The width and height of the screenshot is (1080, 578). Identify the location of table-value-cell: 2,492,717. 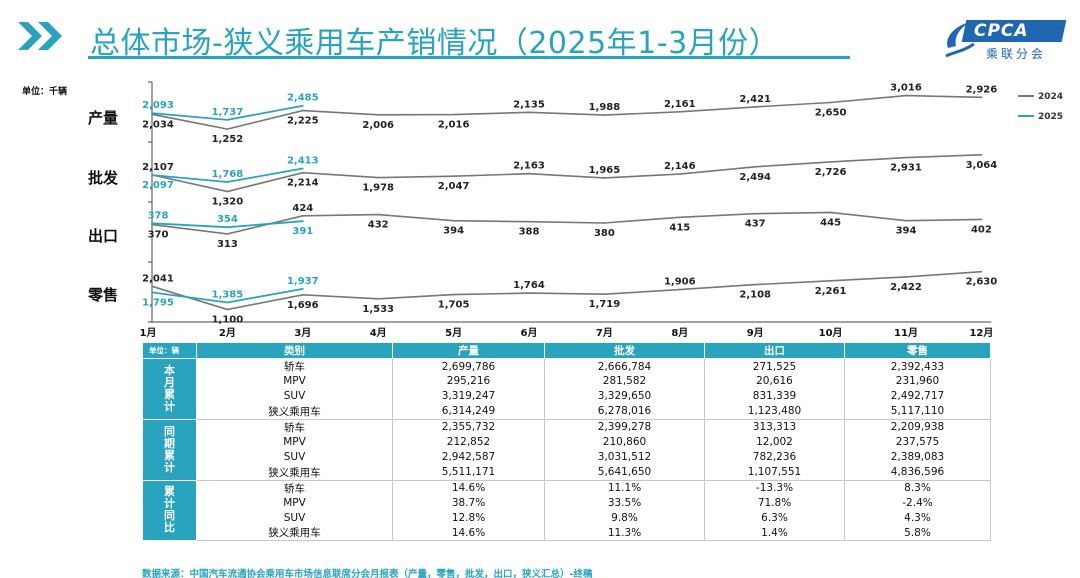
(917, 396).